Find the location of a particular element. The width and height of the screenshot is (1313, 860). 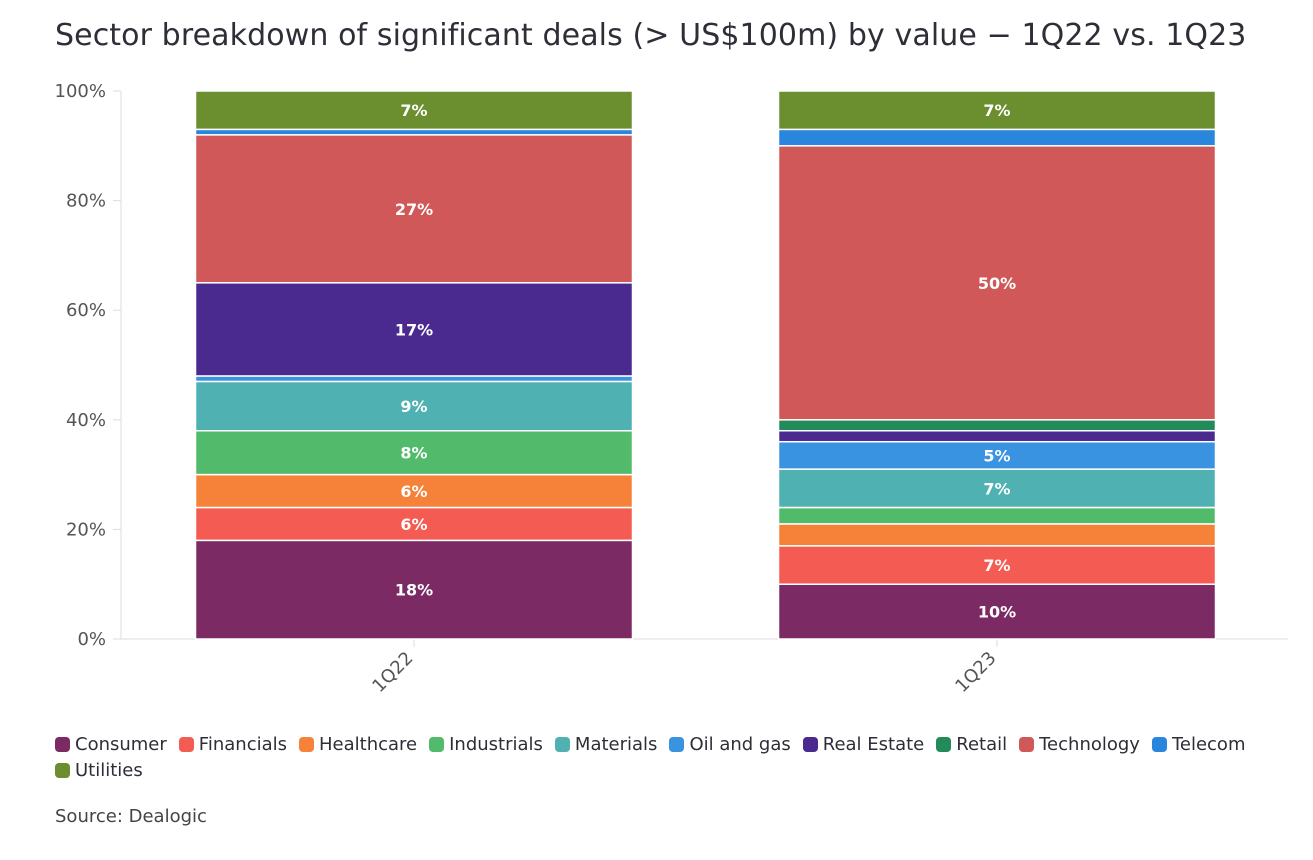

bar-segment-utilities-1q22 is located at coordinates (414, 110).